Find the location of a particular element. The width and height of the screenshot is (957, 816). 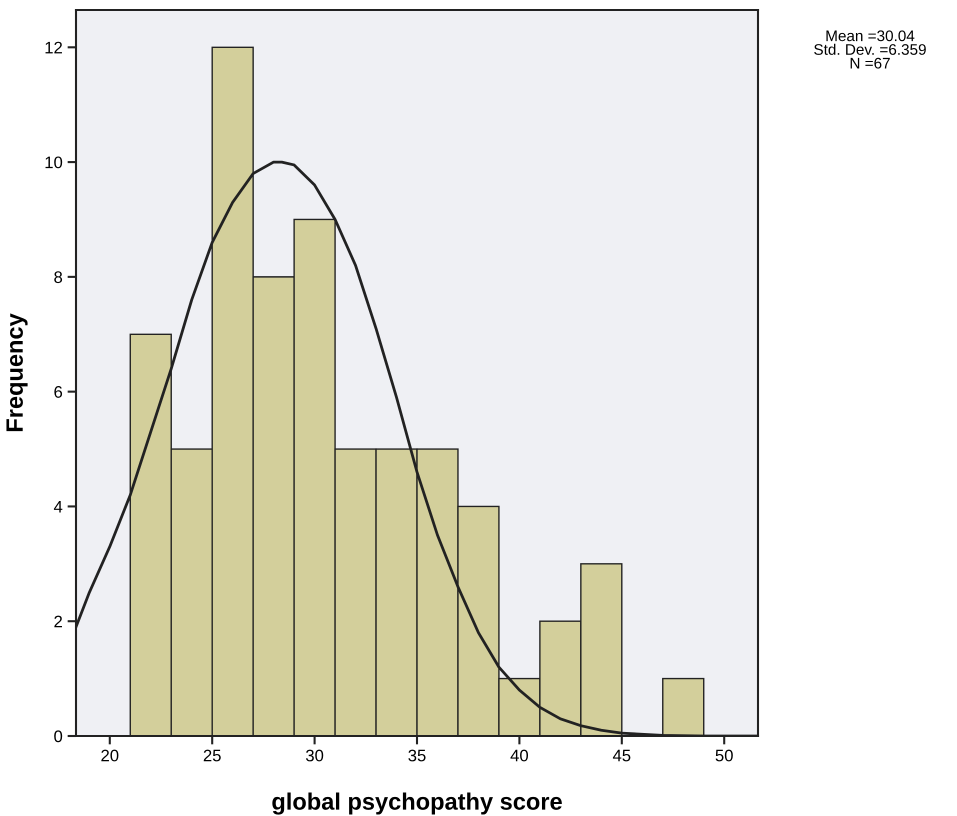

y-axis-title: Frequency is located at coordinates (17, 372).